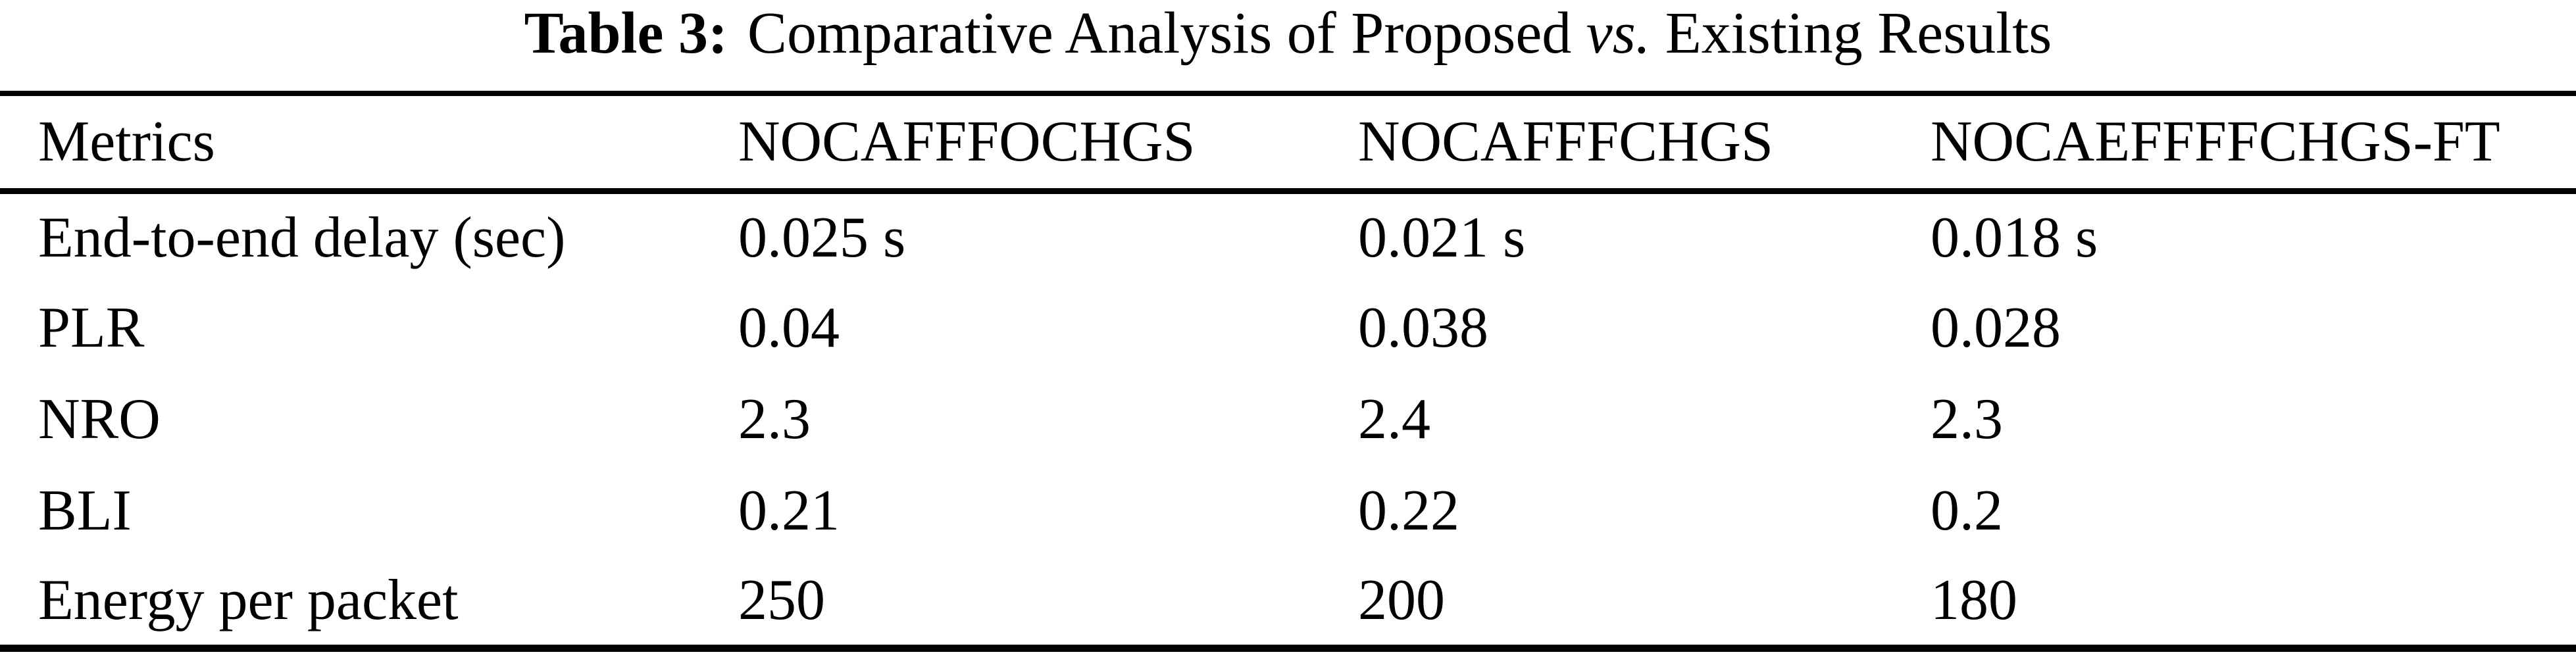  Describe the element at coordinates (1967, 510) in the screenshot. I see `value-cell: 0.2` at that location.